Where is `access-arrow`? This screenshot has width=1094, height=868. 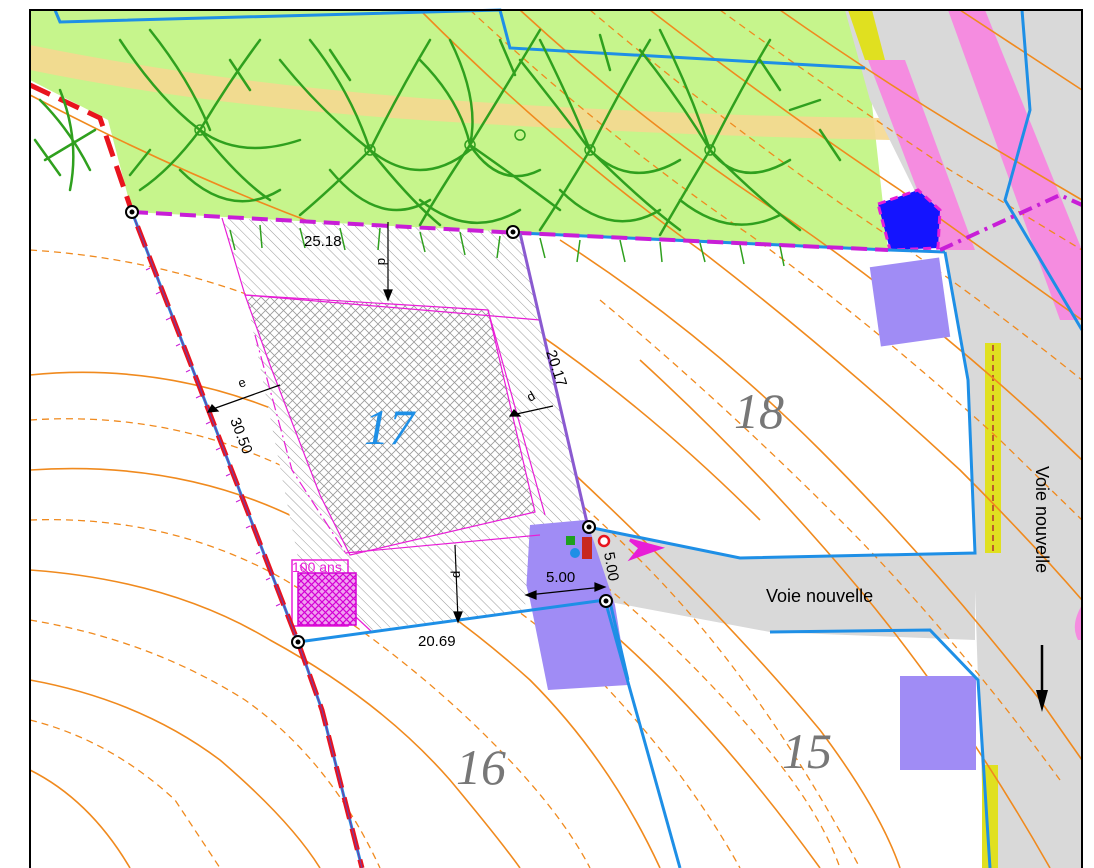
access-arrow is located at coordinates (646, 550).